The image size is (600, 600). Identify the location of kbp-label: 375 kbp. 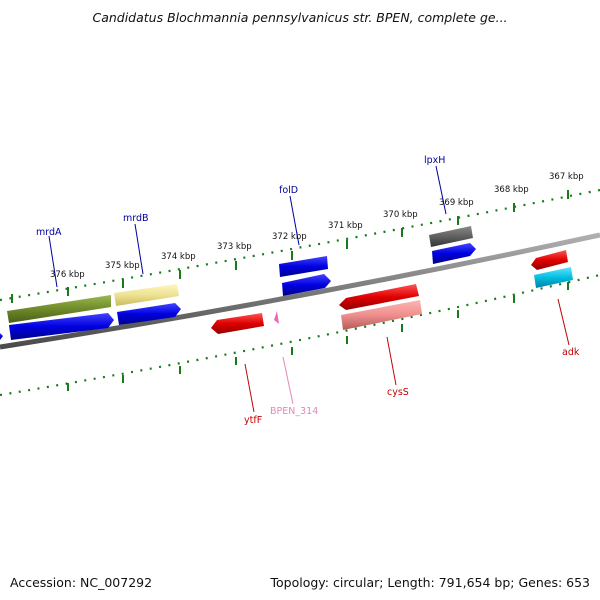
(122, 266).